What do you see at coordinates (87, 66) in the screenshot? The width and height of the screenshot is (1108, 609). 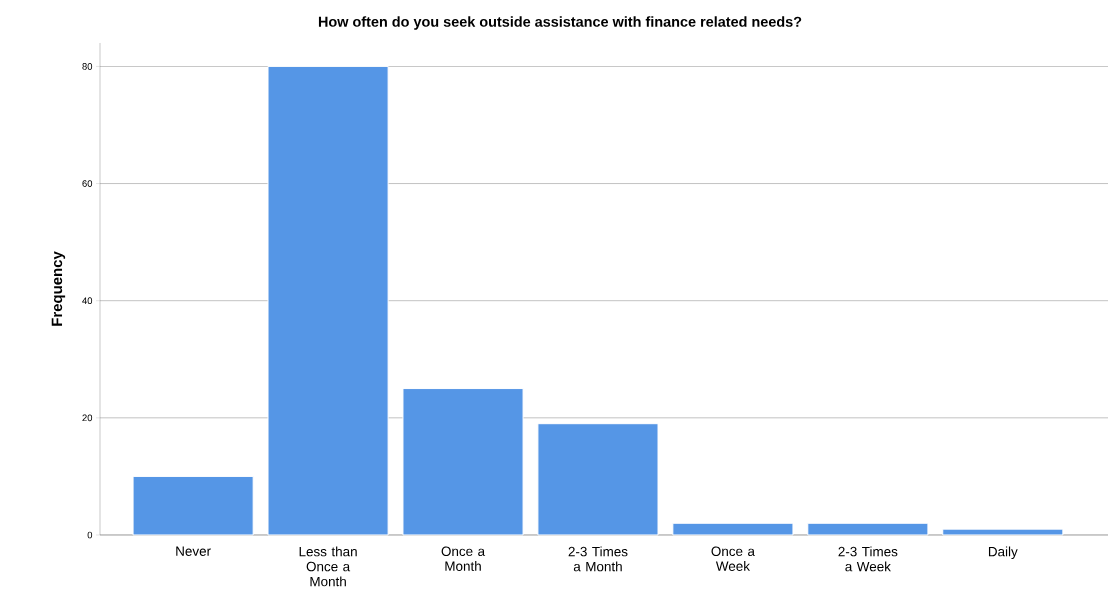 I see `y-tick-label: 80` at bounding box center [87, 66].